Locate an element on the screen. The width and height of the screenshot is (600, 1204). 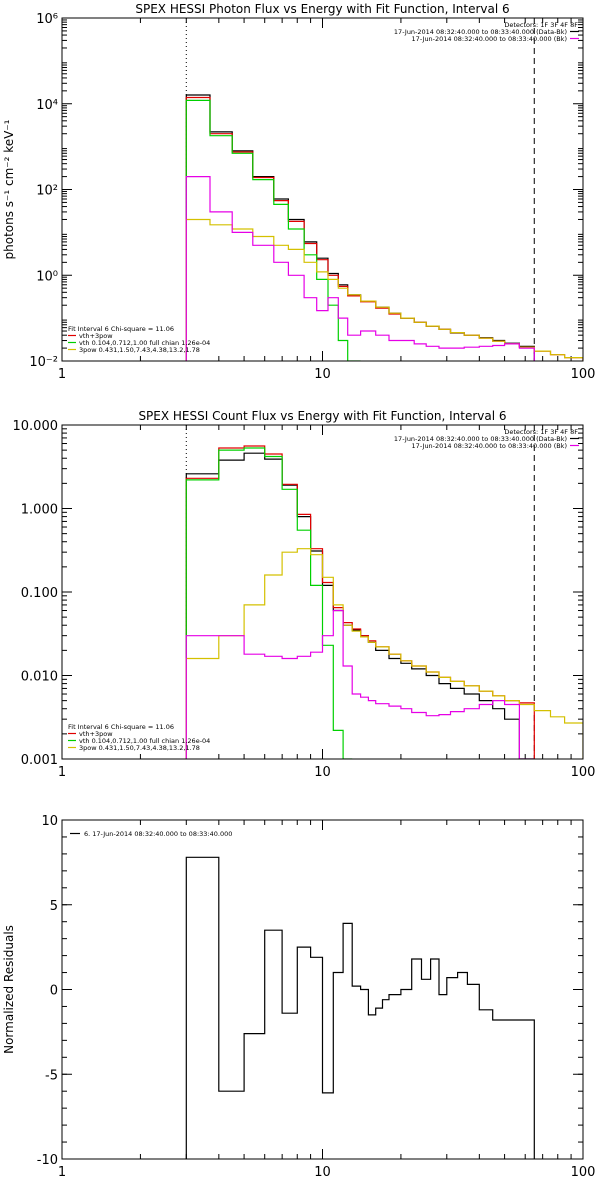
y-axis-label: photons s⁻¹ cm⁻² keV⁻¹ is located at coordinates (9, 189).